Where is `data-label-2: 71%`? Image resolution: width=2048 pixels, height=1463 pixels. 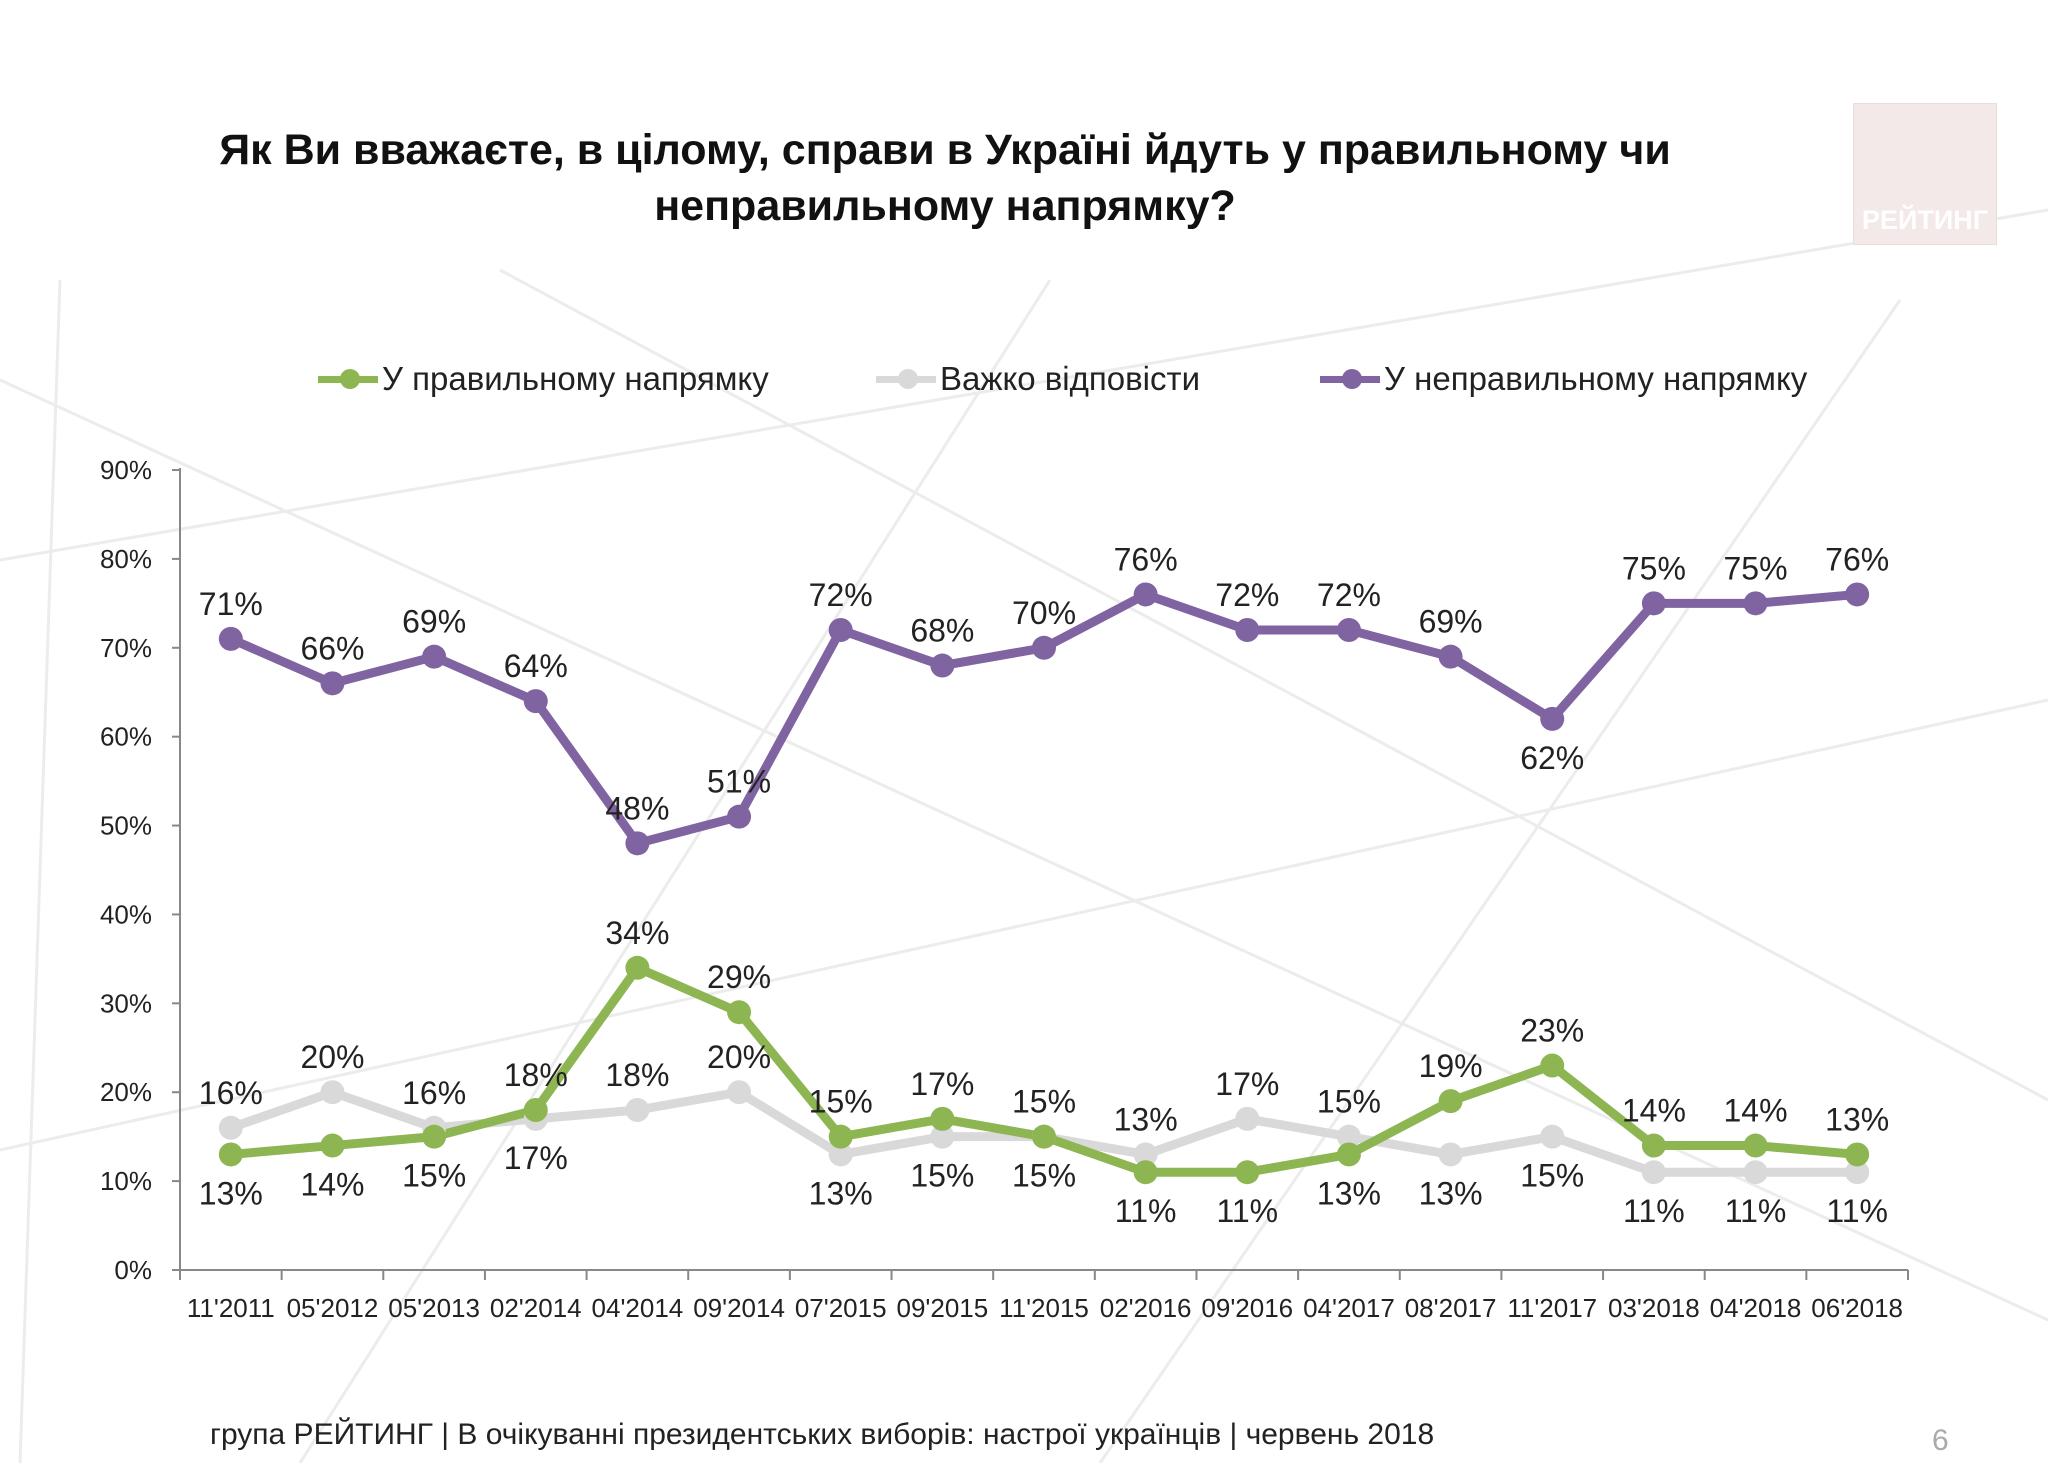 data-label-2: 71% is located at coordinates (231, 604).